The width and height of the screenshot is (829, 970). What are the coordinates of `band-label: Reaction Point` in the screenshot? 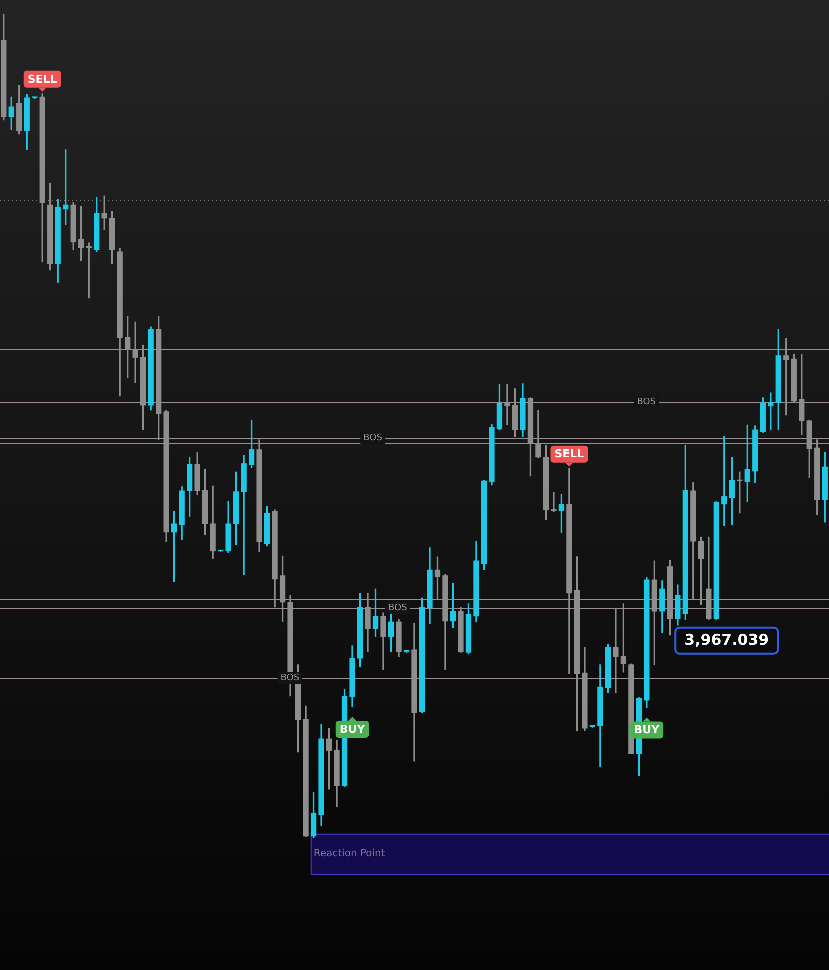 It's located at (350, 854).